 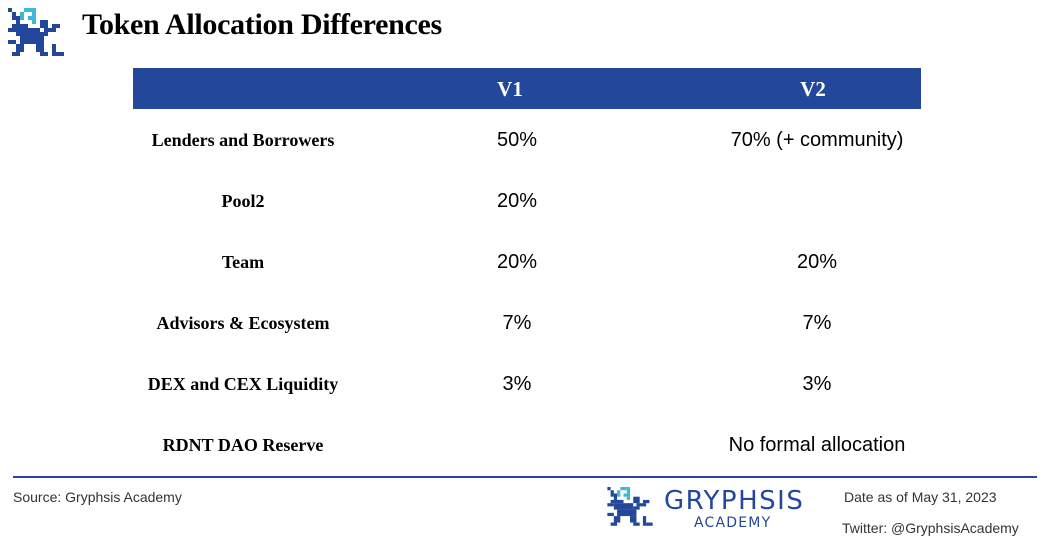 What do you see at coordinates (930, 528) in the screenshot?
I see `twitter-handle: Twitter: @GryphsisAcademy` at bounding box center [930, 528].